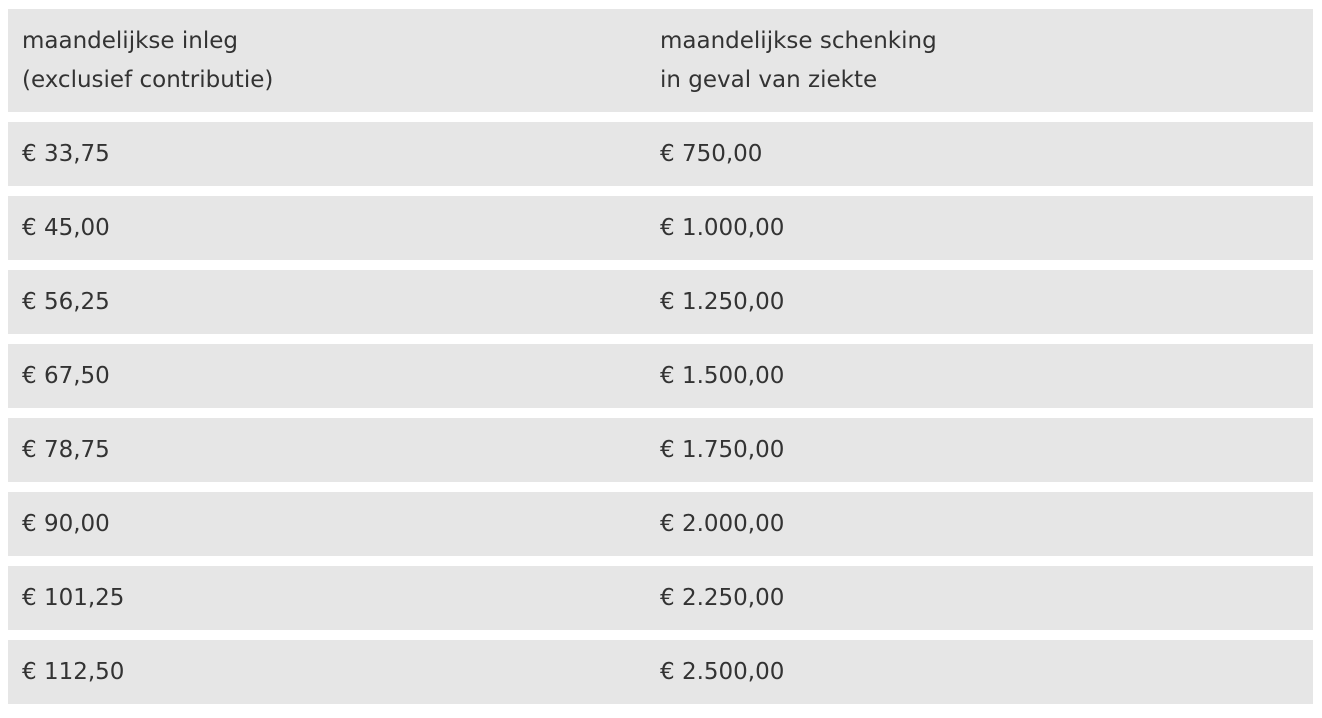 This screenshot has width=1322, height=718. I want to click on table-cell: € 33,75, so click(66, 153).